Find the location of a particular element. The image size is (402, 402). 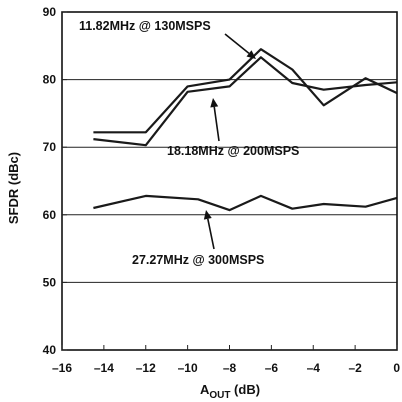

arrow-300msps is located at coordinates (209, 230).